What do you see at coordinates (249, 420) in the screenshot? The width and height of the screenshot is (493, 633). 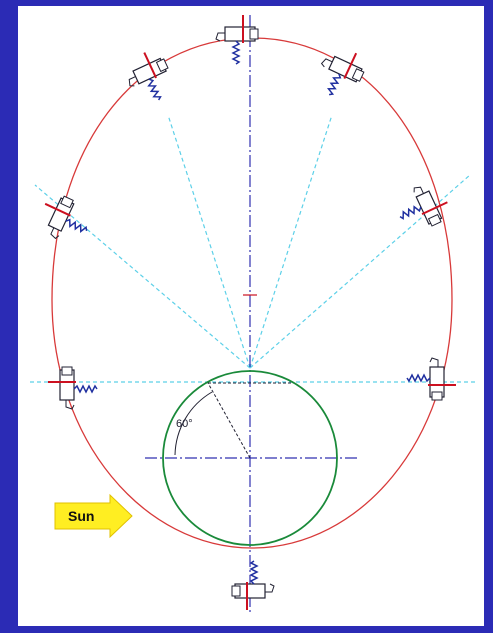 I see `angle-lines` at bounding box center [249, 420].